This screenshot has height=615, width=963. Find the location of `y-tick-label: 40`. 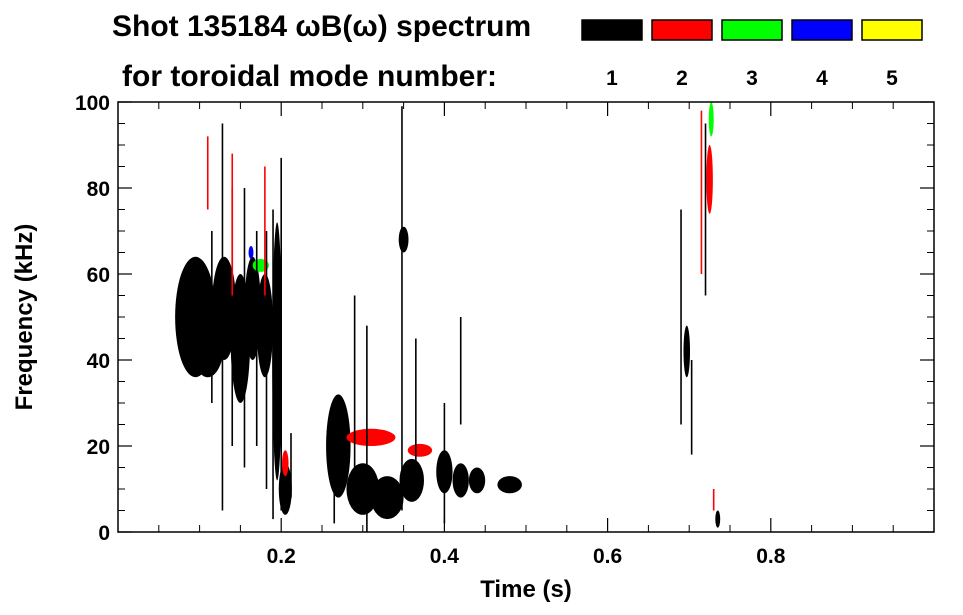

y-tick-label: 40 is located at coordinates (98, 361).